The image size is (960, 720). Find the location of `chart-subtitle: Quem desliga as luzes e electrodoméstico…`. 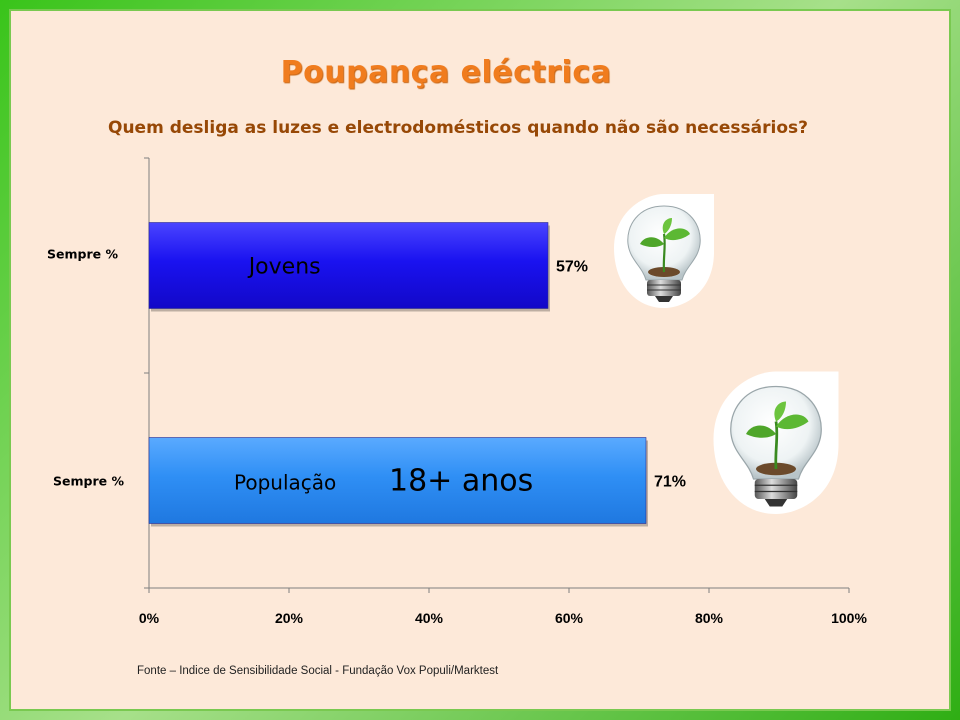

chart-subtitle: Quem desliga as luzes e electrodoméstico… is located at coordinates (458, 128).